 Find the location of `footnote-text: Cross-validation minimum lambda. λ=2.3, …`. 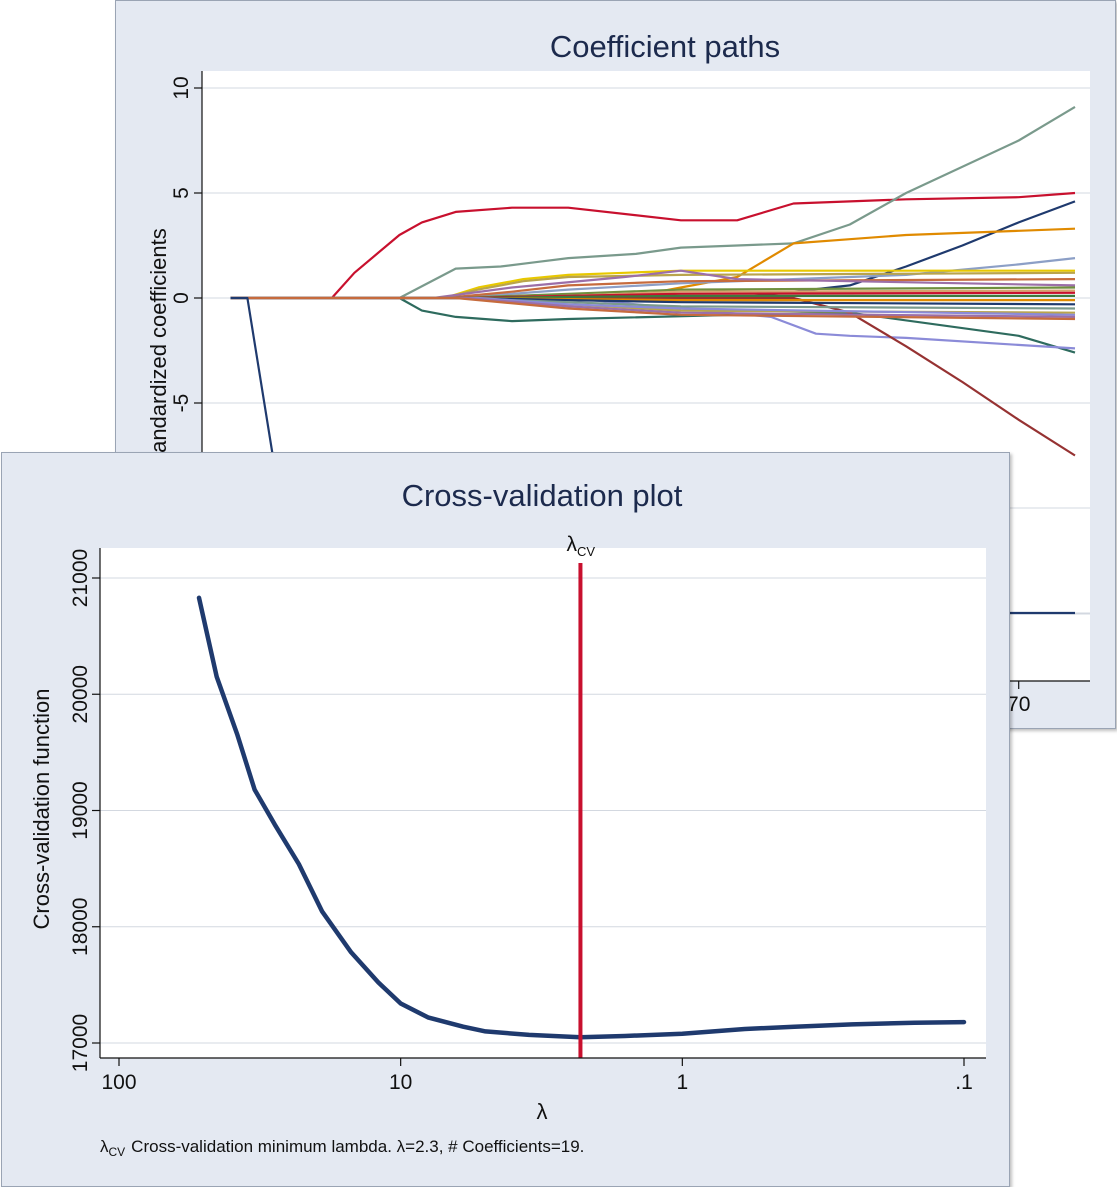

footnote-text: Cross-validation minimum lambda. λ=2.3, … is located at coordinates (357, 1146).